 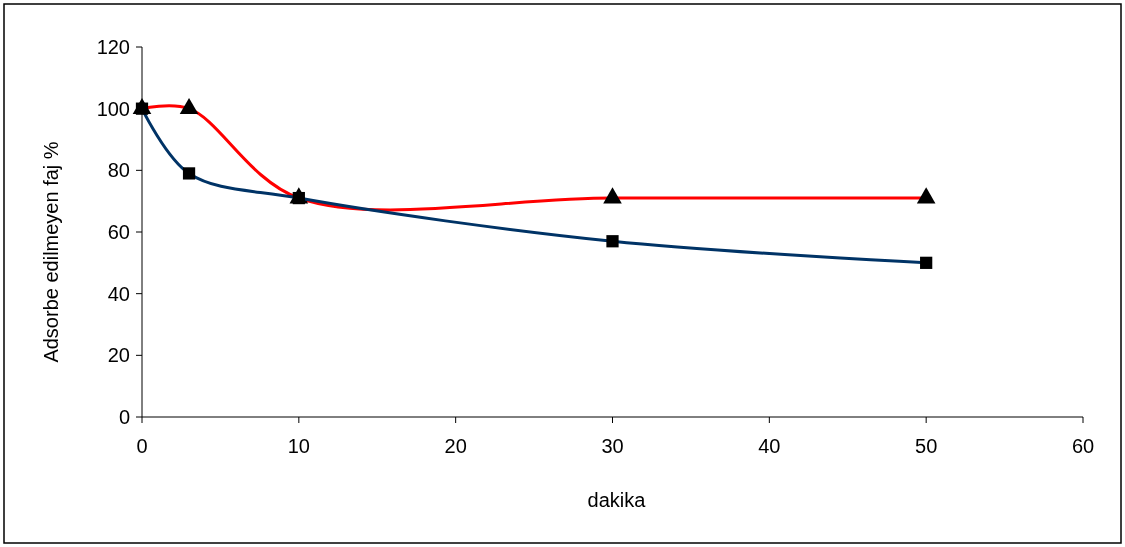 I want to click on x-tick-label: 60, so click(x=1083, y=446).